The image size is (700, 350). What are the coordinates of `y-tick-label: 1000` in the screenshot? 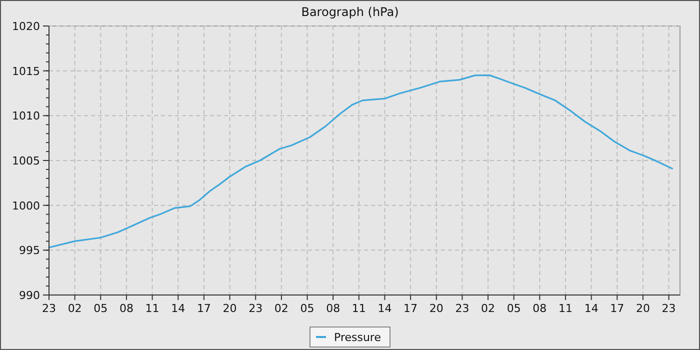 It's located at (26, 205).